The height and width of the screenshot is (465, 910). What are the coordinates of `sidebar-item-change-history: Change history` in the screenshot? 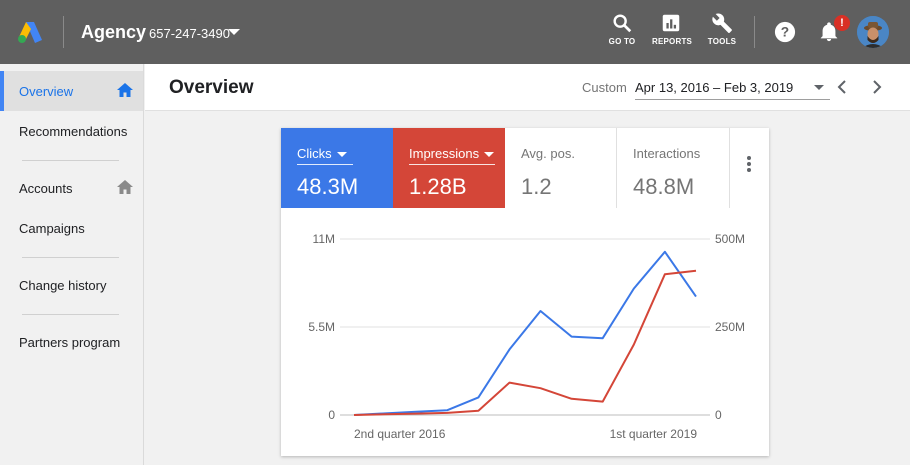 It's located at (71, 285).